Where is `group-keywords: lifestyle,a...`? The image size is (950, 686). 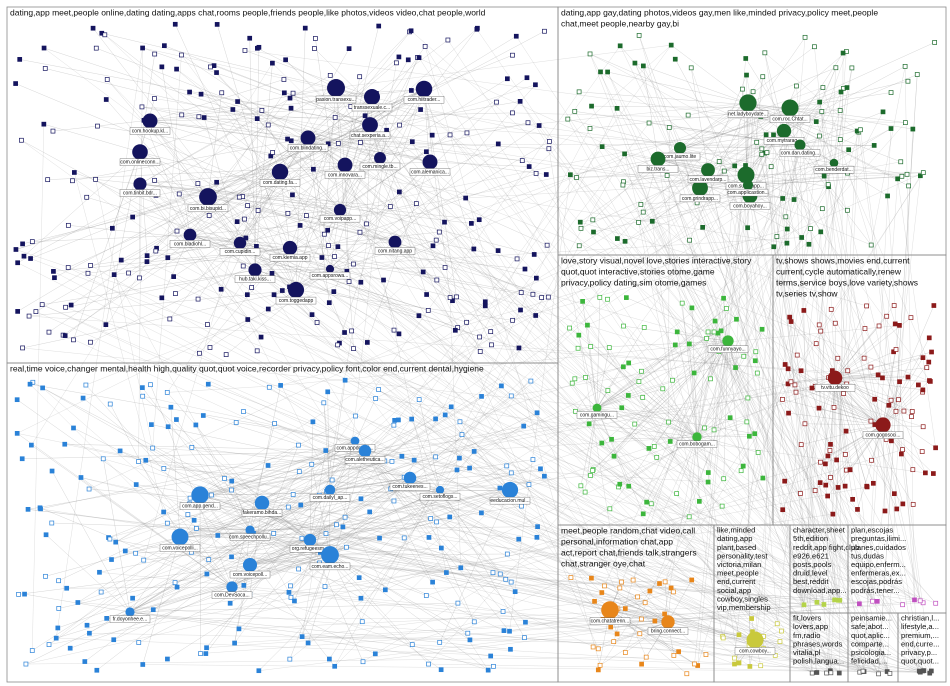
group-keywords: lifestyle,a... is located at coordinates (920, 626).